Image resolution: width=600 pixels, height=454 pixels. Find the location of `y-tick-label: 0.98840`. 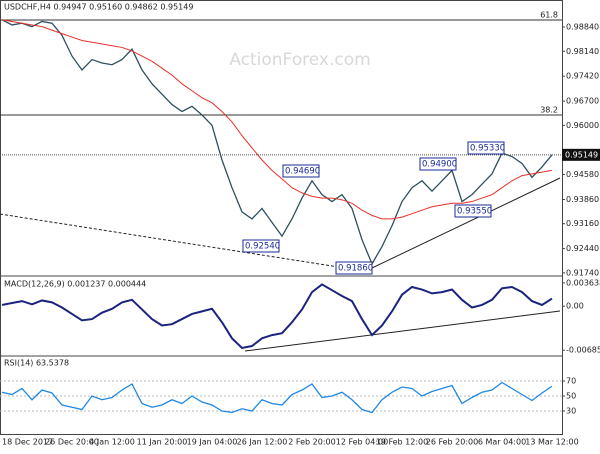

y-tick-label: 0.98840 is located at coordinates (582, 27).